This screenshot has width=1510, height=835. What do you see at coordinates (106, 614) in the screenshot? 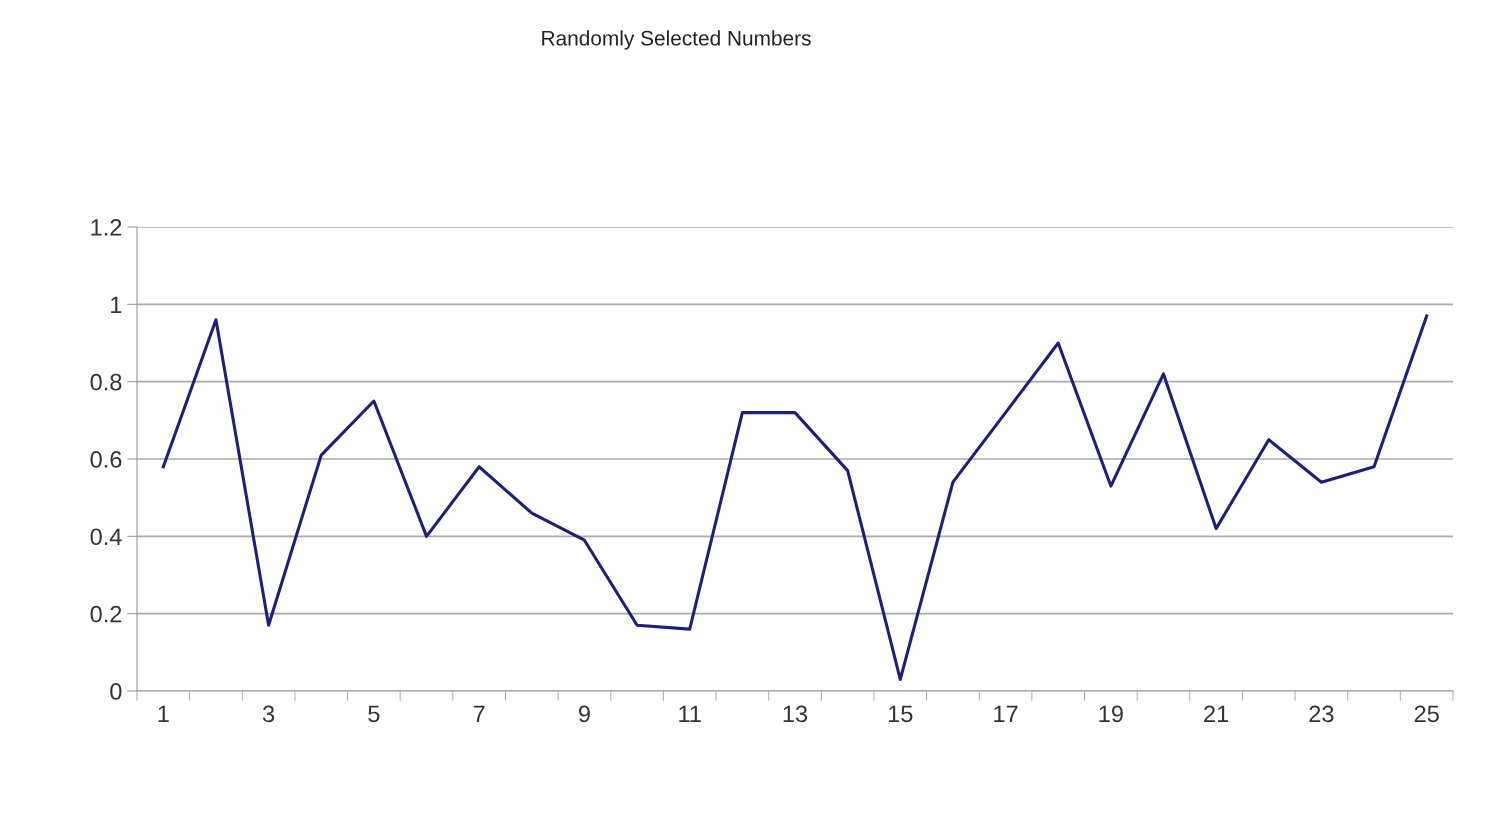
I see `y-tick-label: 0.2` at bounding box center [106, 614].